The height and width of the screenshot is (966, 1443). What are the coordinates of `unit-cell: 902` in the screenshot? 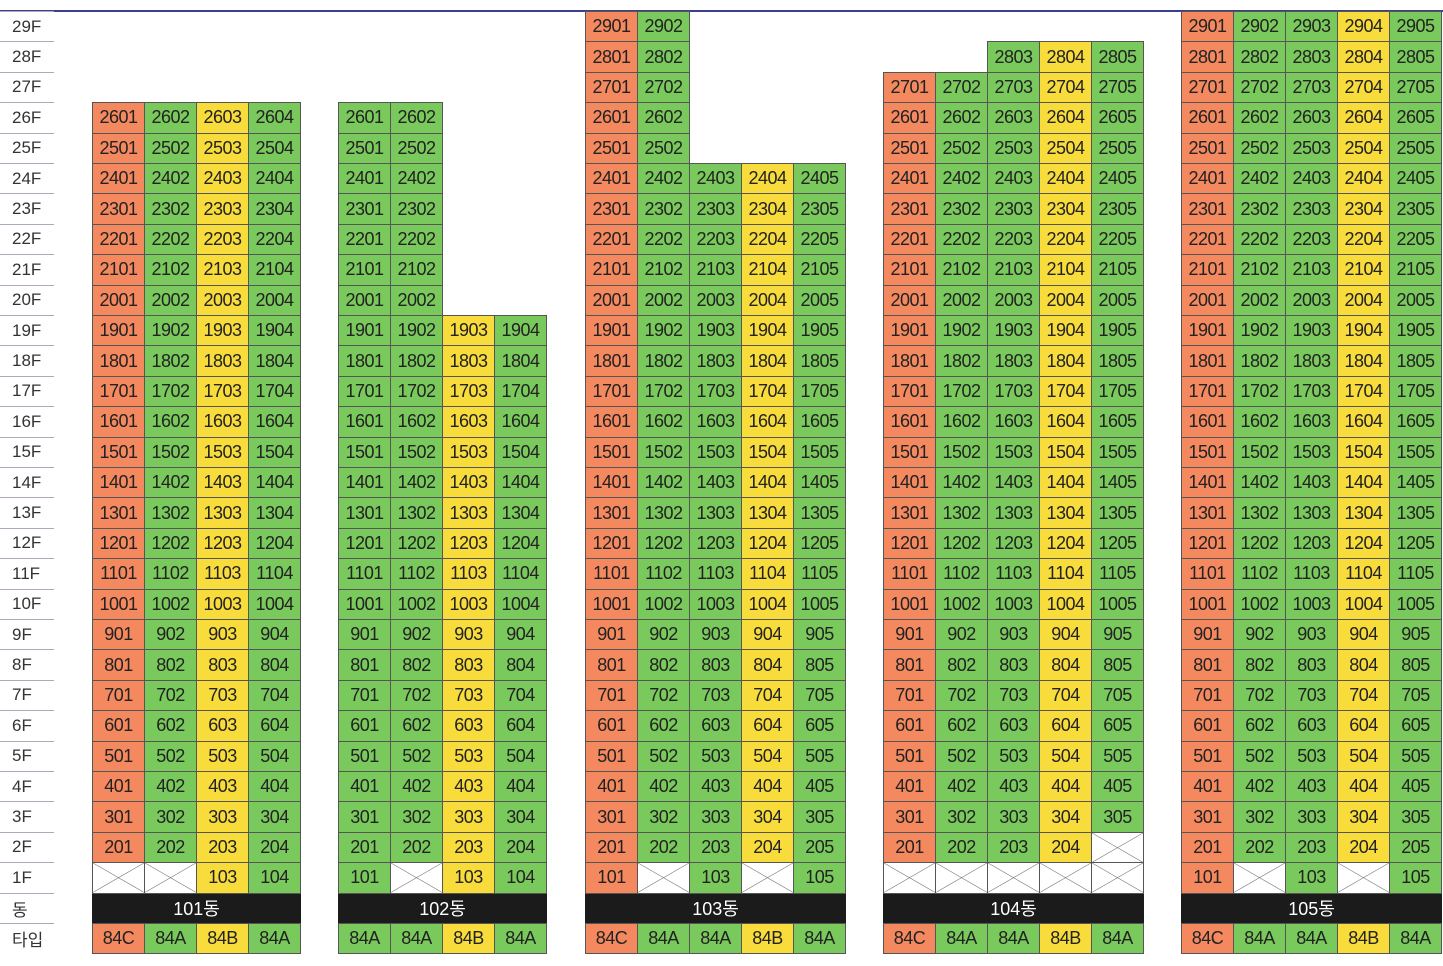 It's located at (663, 635).